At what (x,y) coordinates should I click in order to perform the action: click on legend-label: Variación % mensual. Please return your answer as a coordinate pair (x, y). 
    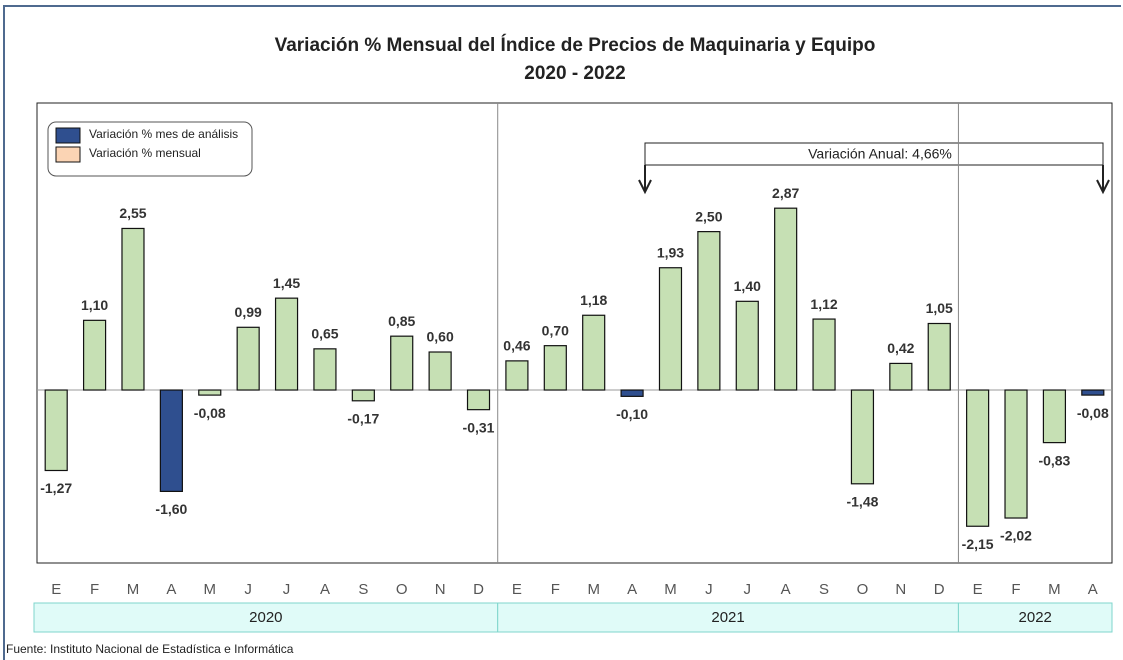
    Looking at the image, I should click on (145, 153).